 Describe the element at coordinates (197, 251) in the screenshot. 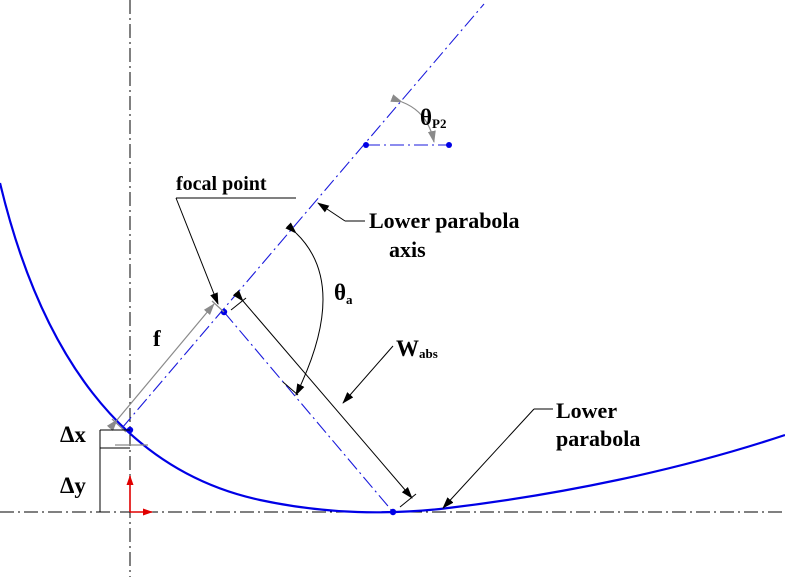

I see `focal-point-leader` at that location.